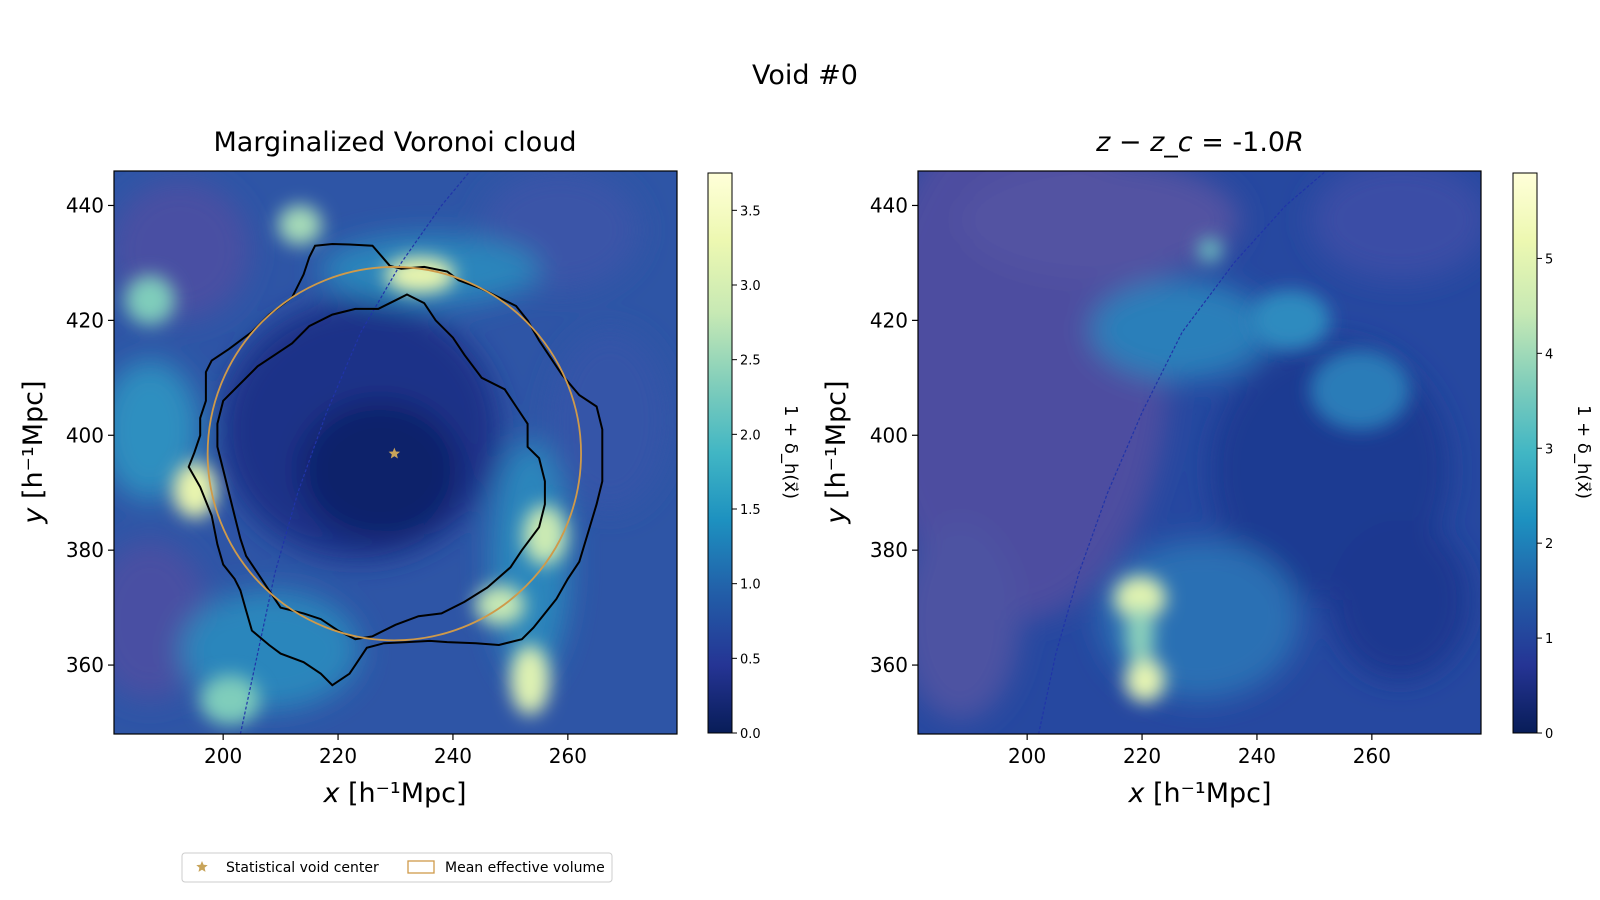  What do you see at coordinates (750, 211) in the screenshot?
I see `colorbar-tick-label: 3.5` at bounding box center [750, 211].